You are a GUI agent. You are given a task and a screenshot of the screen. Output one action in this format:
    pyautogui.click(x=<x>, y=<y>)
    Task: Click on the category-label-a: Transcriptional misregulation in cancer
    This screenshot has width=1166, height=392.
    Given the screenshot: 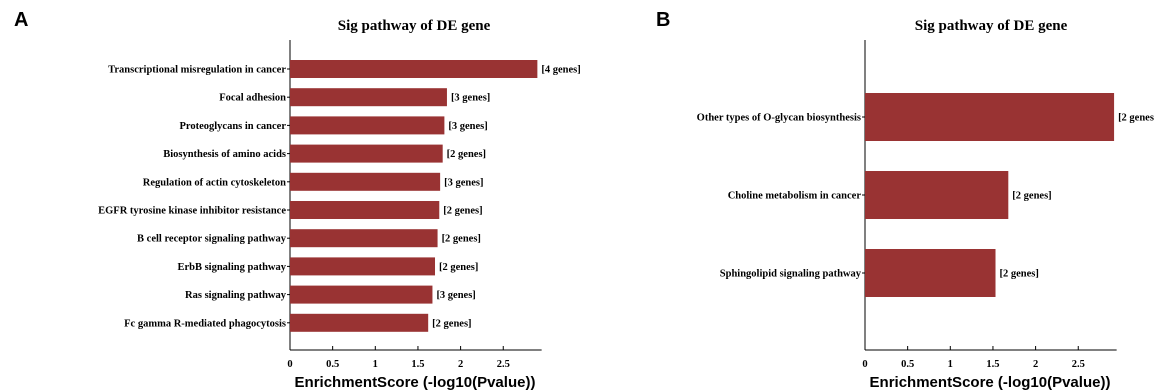 What is the action you would take?
    pyautogui.click(x=197, y=70)
    